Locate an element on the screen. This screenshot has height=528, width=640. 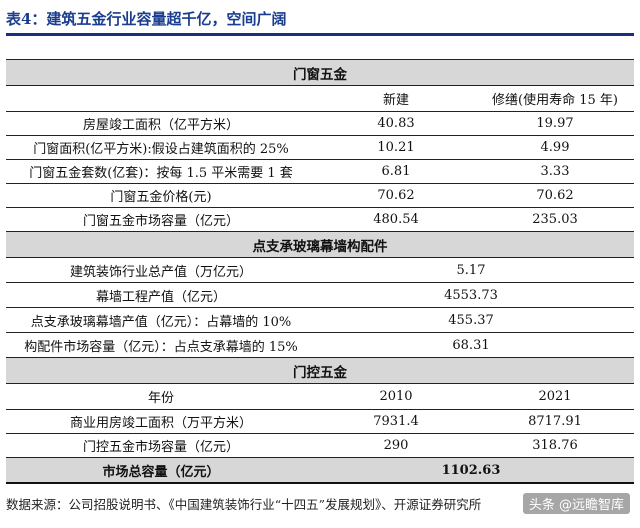
row-value-repair: 19.97 is located at coordinates (555, 123).